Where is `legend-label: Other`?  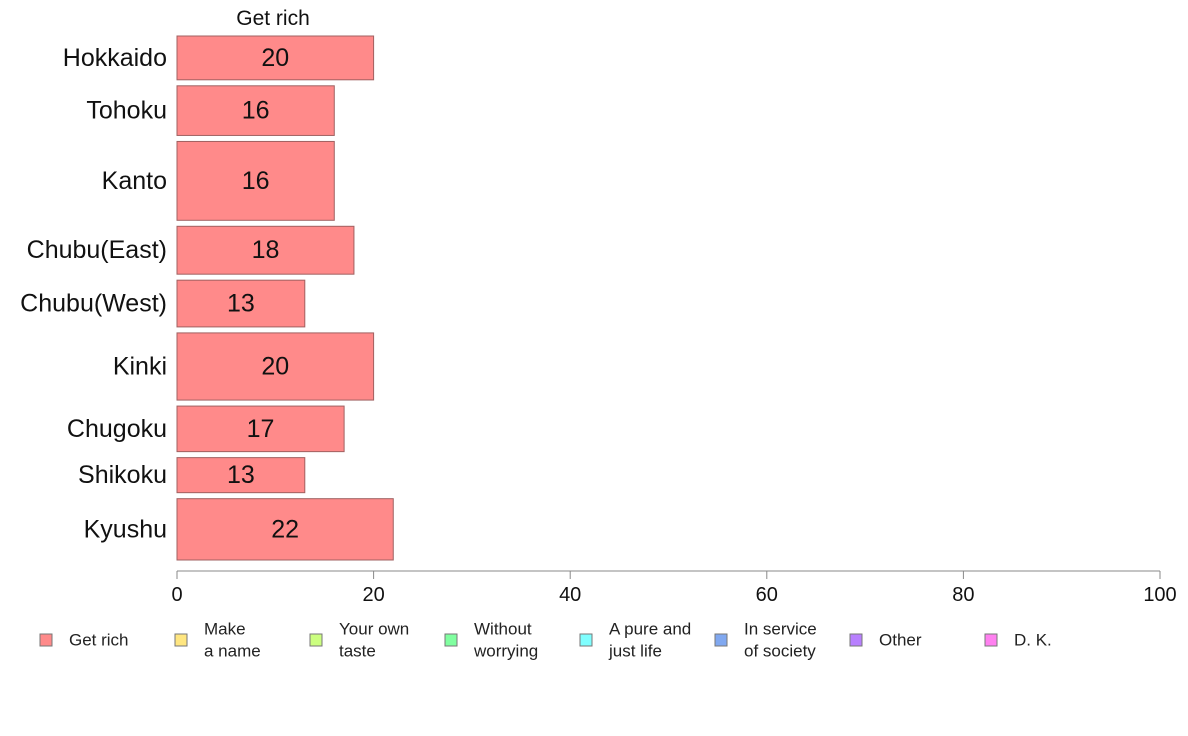
legend-label: Other is located at coordinates (900, 640).